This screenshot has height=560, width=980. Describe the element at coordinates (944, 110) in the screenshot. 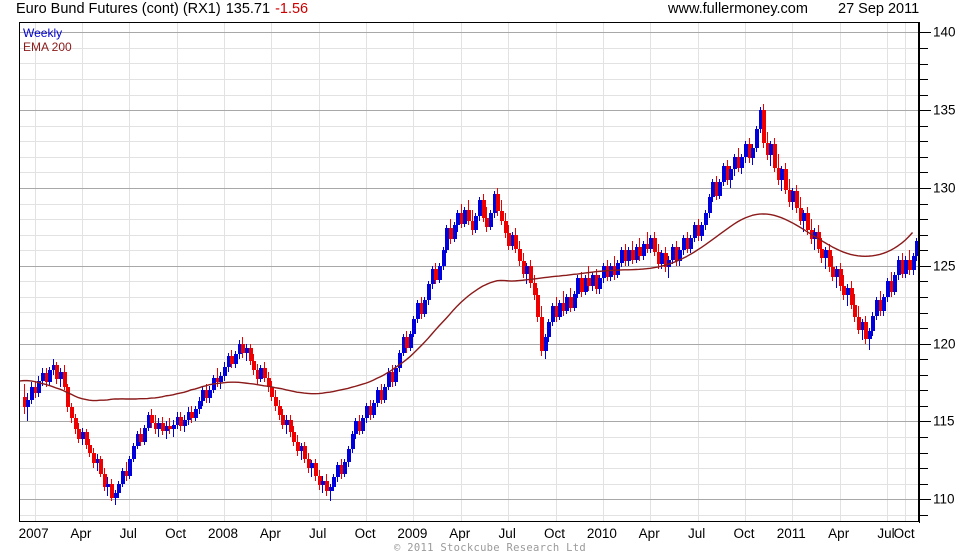

I see `y-tick-label: 135` at that location.